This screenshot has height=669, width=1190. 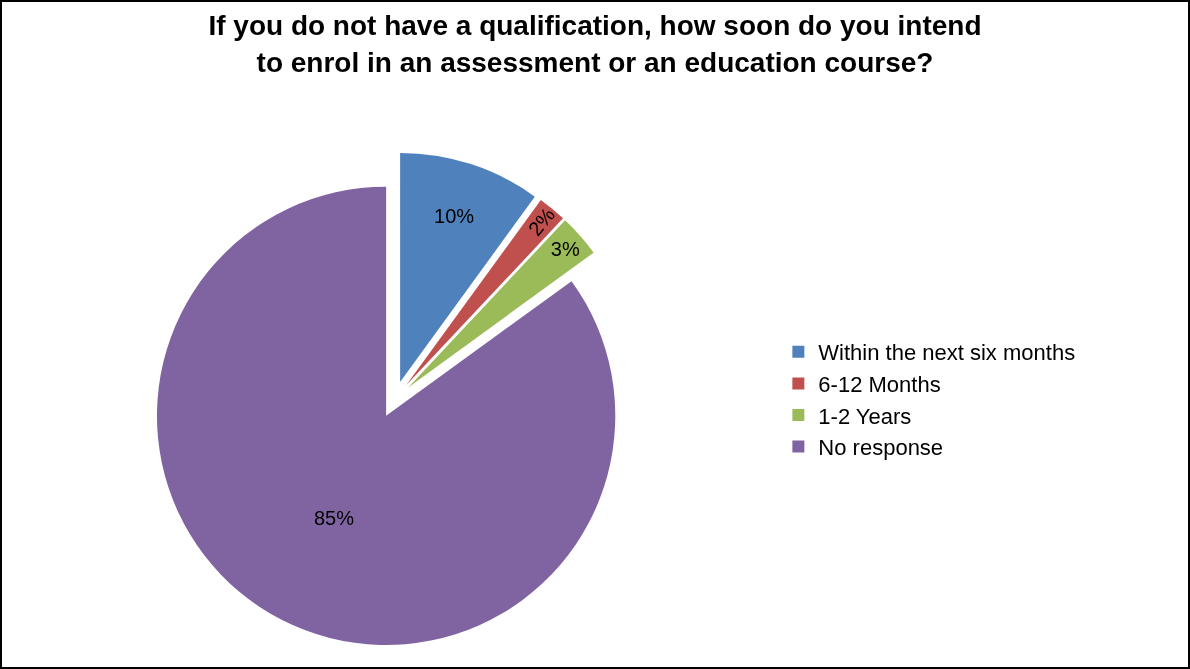 I want to click on legend-label: No response, so click(x=881, y=448).